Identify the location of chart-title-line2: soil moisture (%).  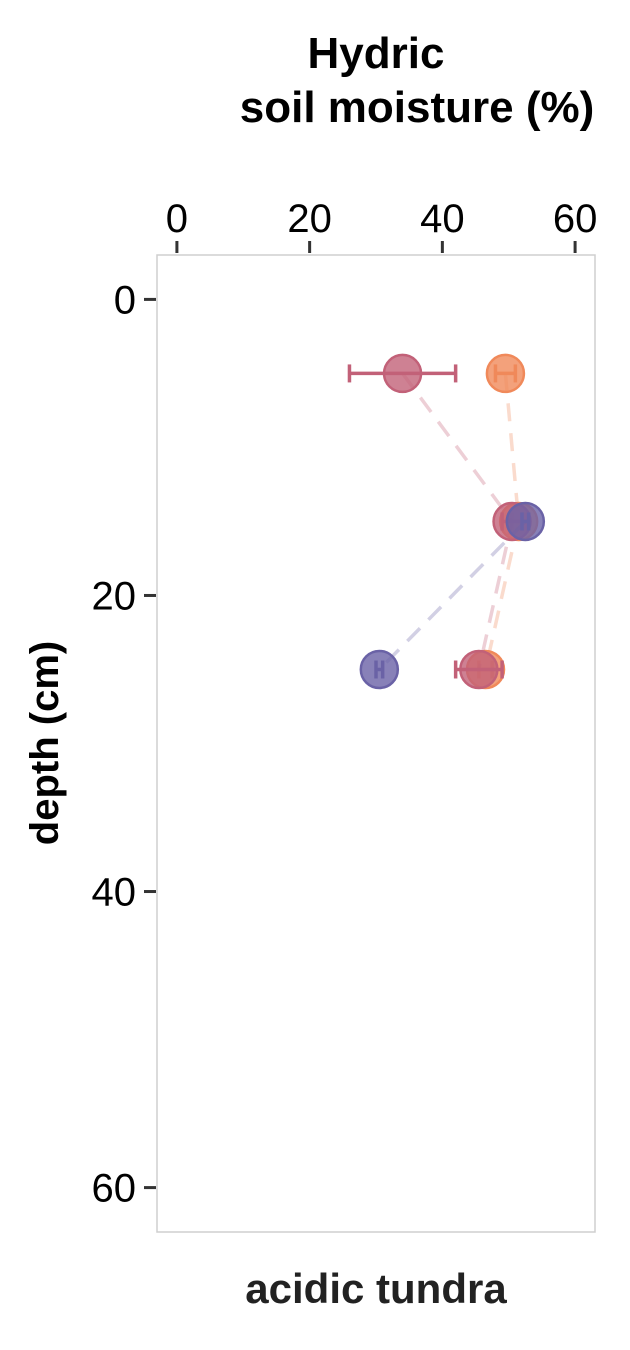
(417, 107).